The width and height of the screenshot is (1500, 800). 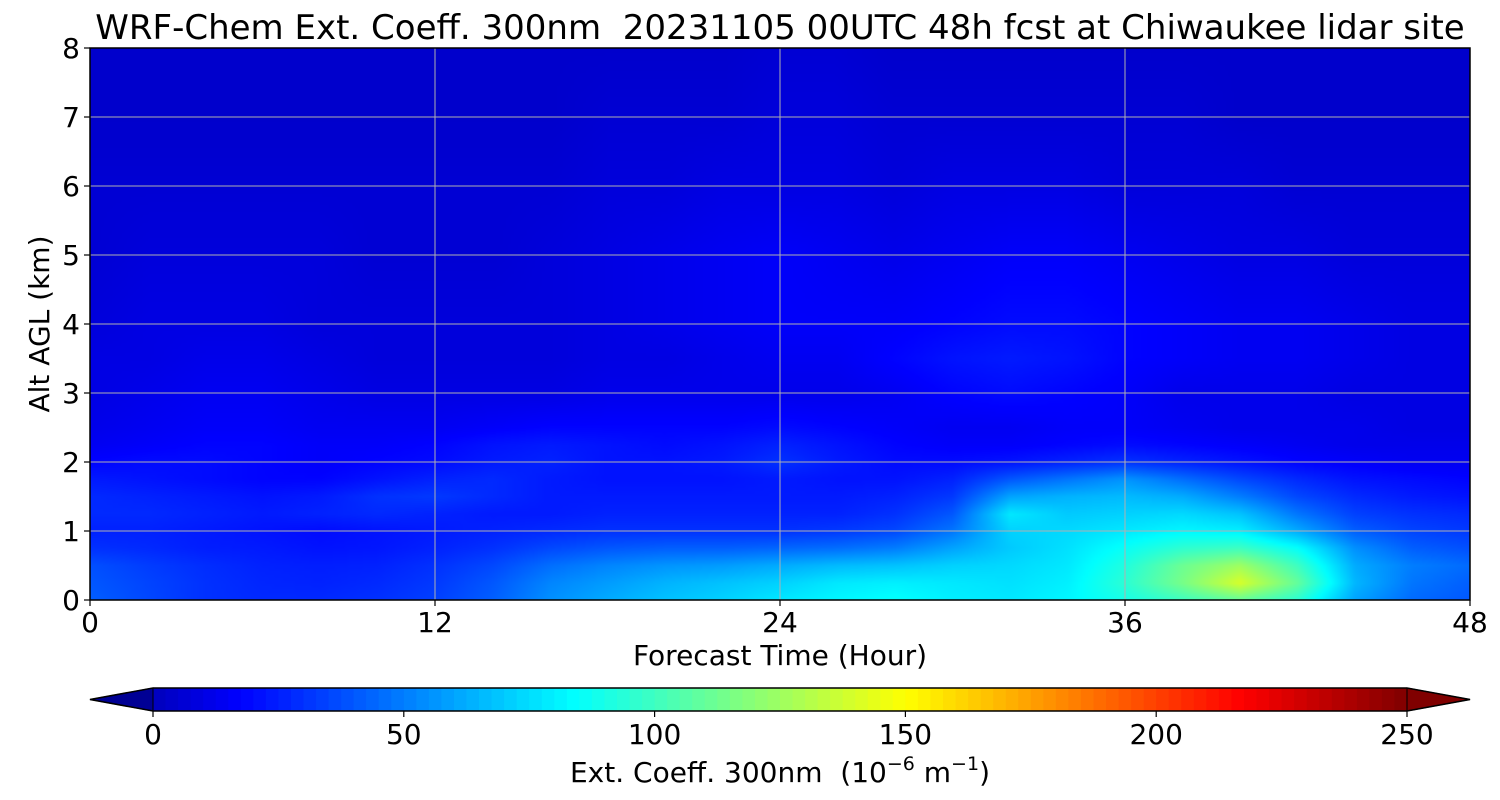 What do you see at coordinates (901, 764) in the screenshot?
I see `colorbar-label-exp1: −6` at bounding box center [901, 764].